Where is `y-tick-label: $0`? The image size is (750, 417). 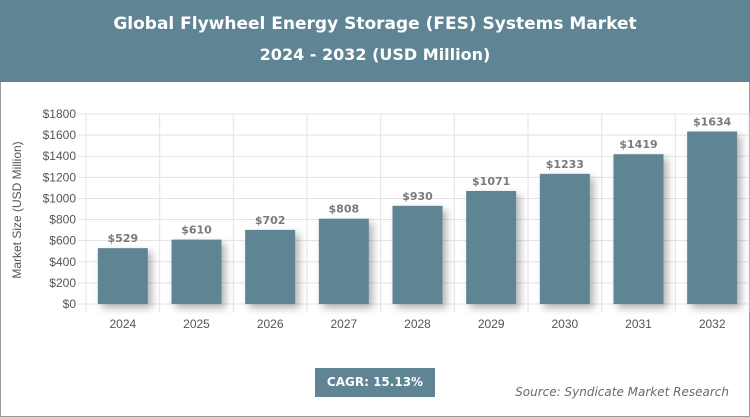
y-tick-label: $0 is located at coordinates (70, 304).